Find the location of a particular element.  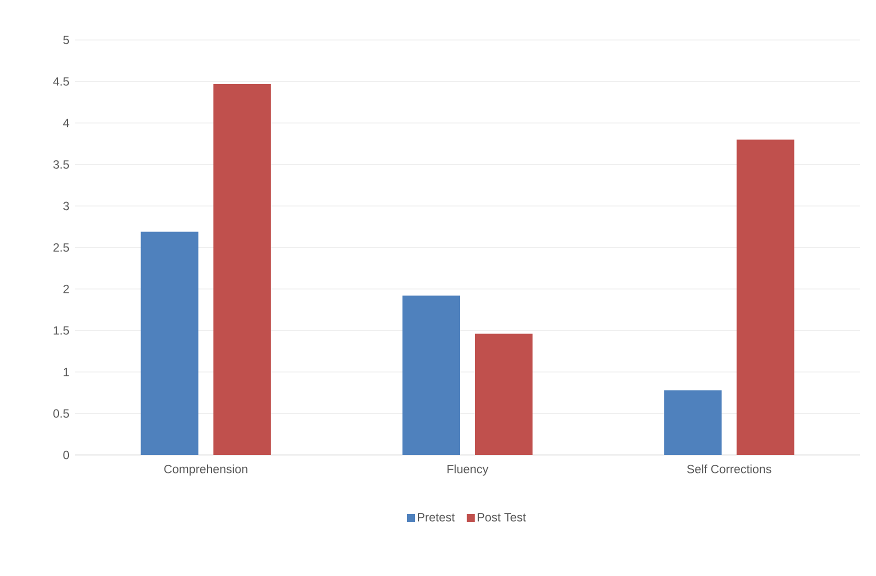

x-tick-label: Fluency is located at coordinates (468, 470).